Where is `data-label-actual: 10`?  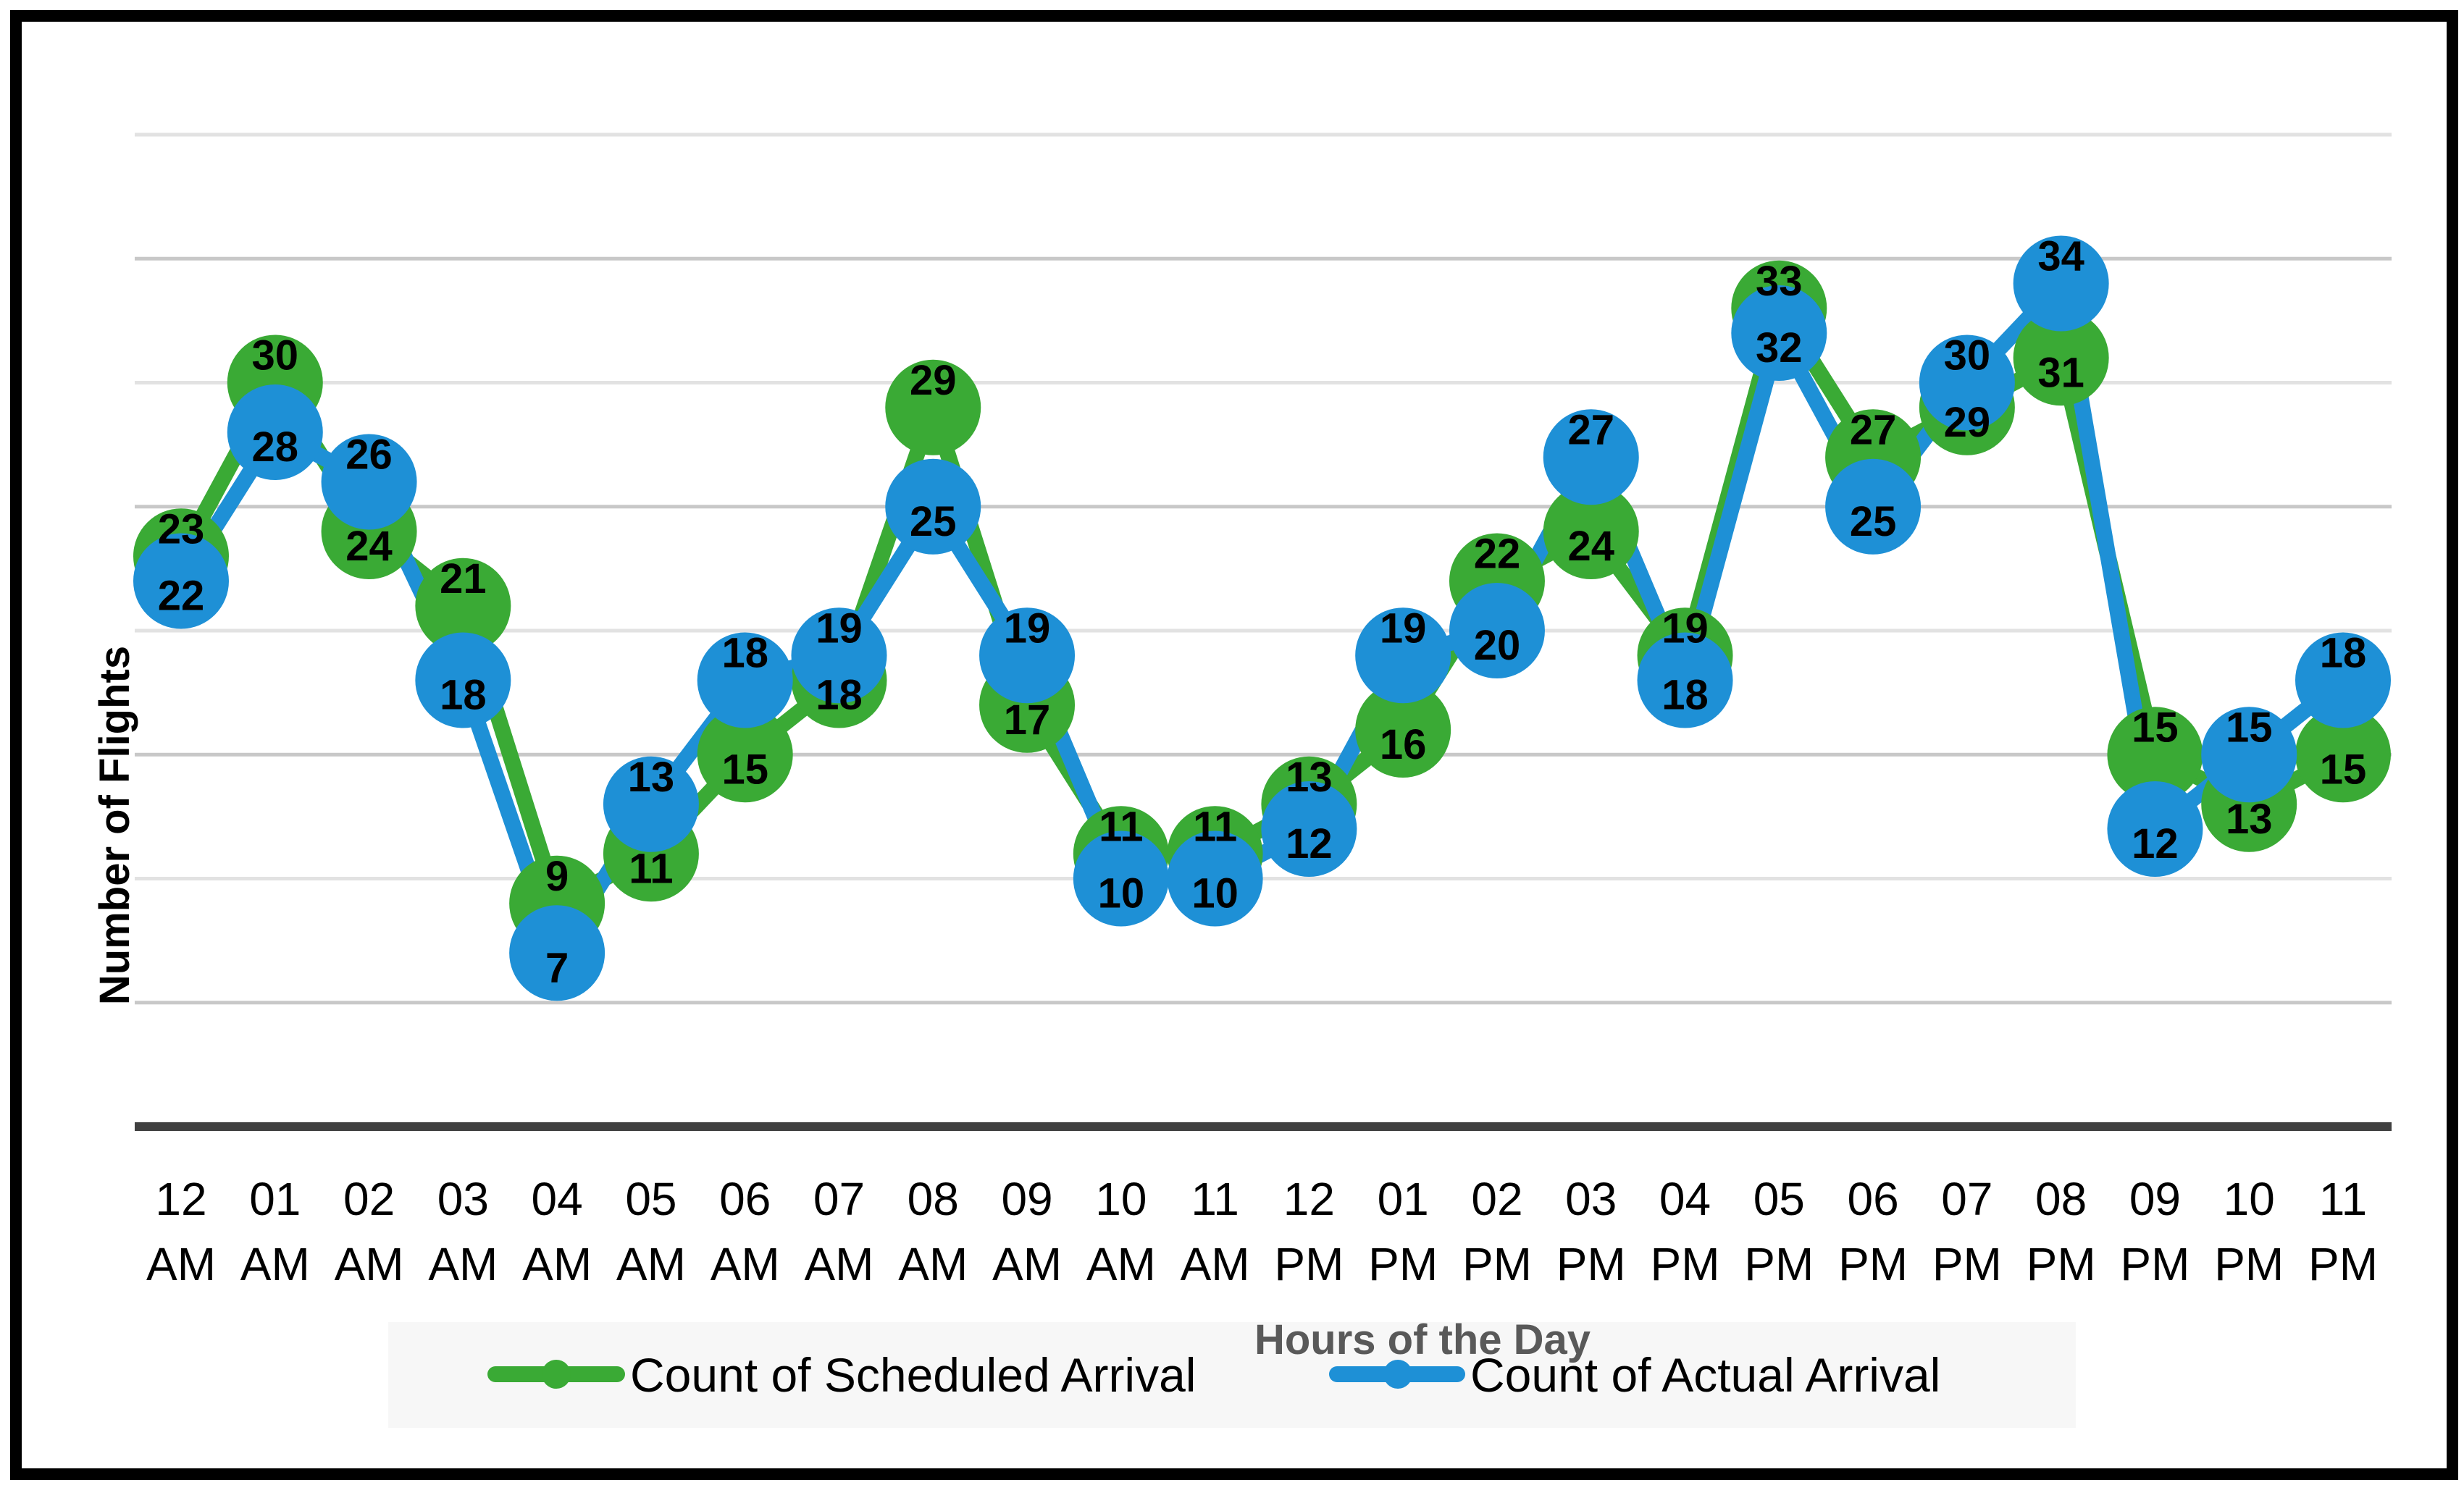
data-label-actual: 10 is located at coordinates (1215, 893).